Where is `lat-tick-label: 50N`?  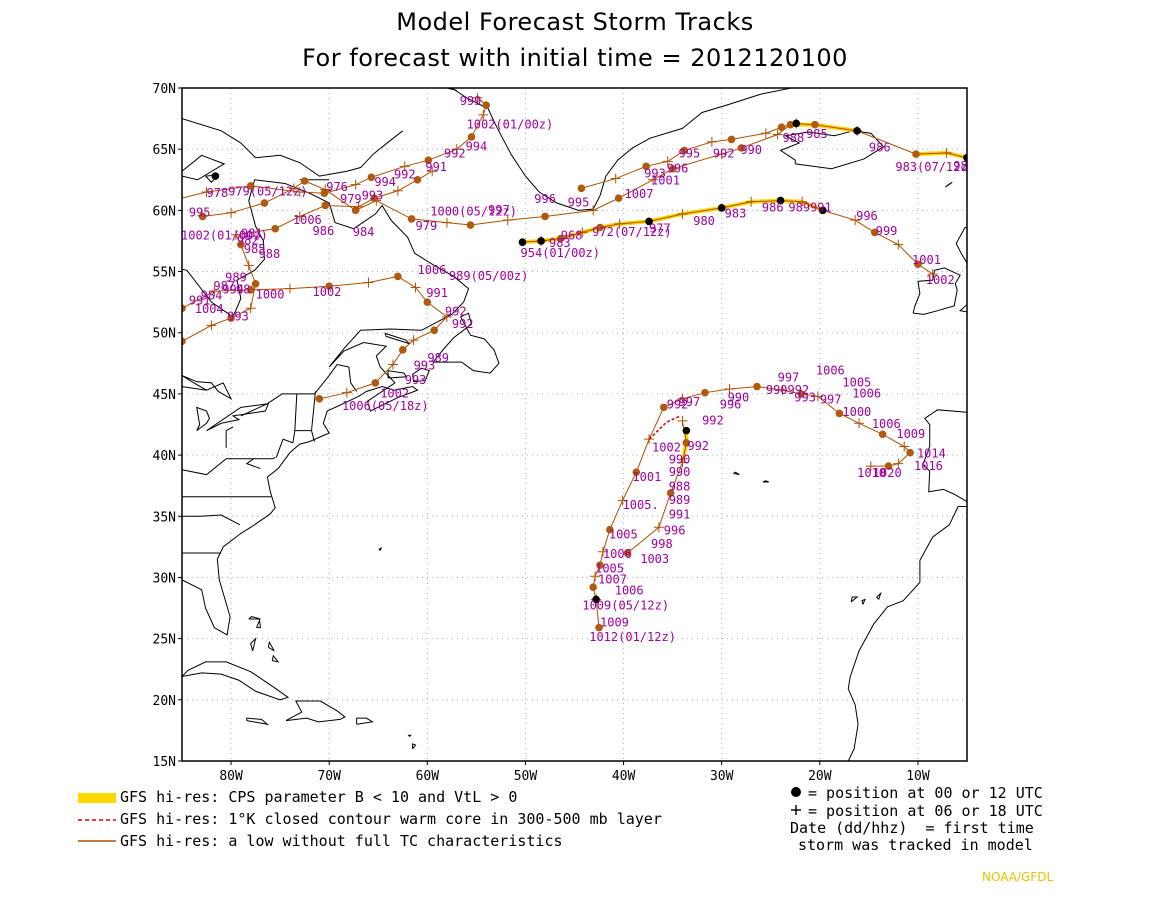 lat-tick-label: 50N is located at coordinates (164, 334).